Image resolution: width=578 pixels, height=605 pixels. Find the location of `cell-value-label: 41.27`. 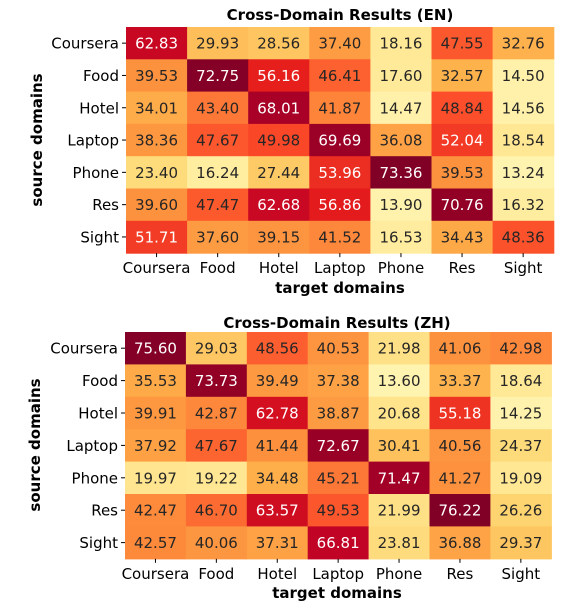

cell-value-label: 41.27 is located at coordinates (459, 478).